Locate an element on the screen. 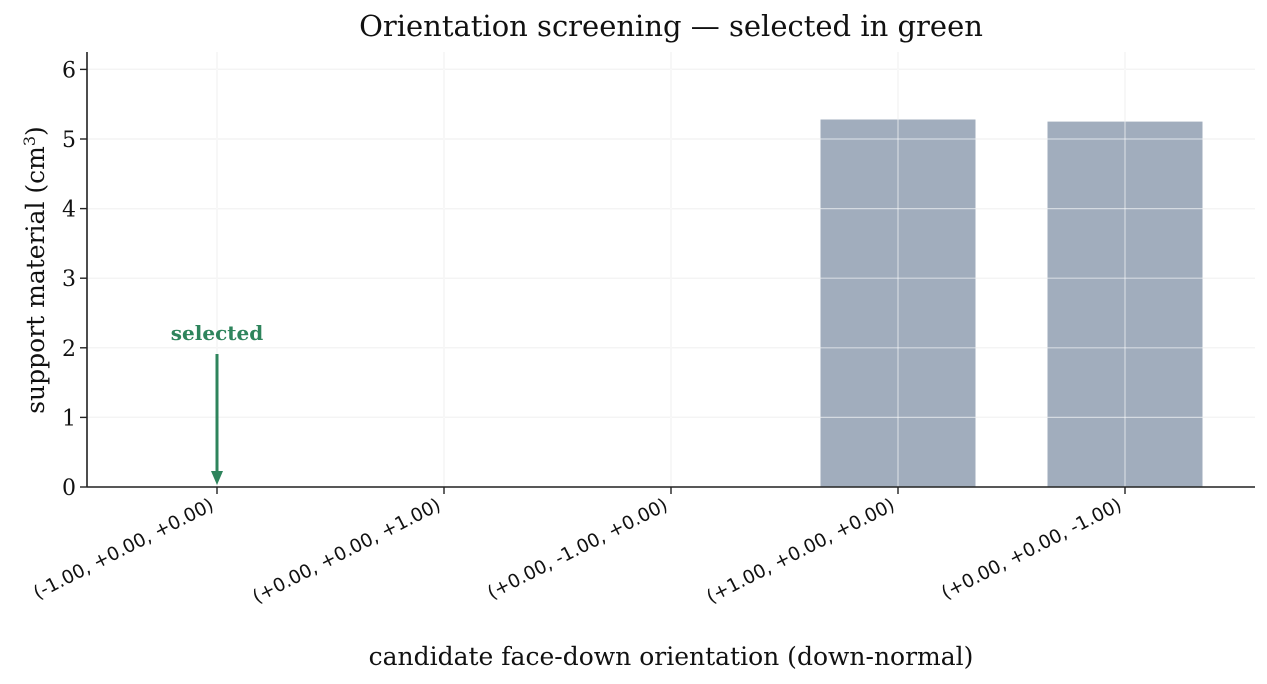 This screenshot has width=1267, height=684. y-tick-label: 6 is located at coordinates (69, 70).